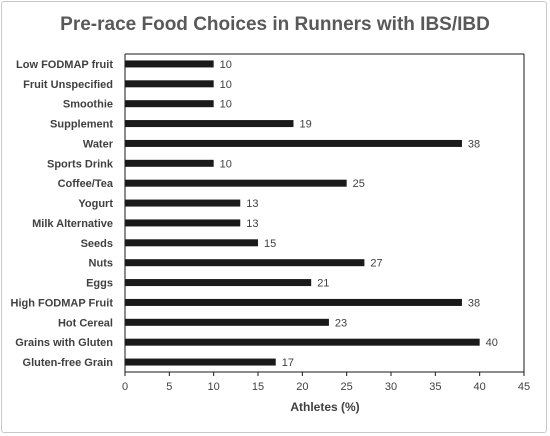 This screenshot has height=436, width=550. I want to click on category-label: Coffee/Tea, so click(86, 184).